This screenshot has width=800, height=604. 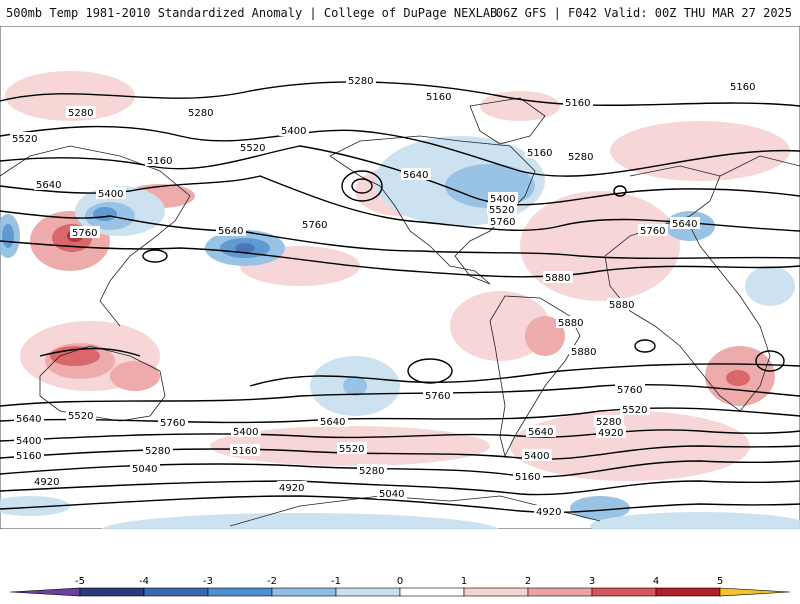 I want to click on colorbar-tick-label: -3, so click(x=208, y=581).